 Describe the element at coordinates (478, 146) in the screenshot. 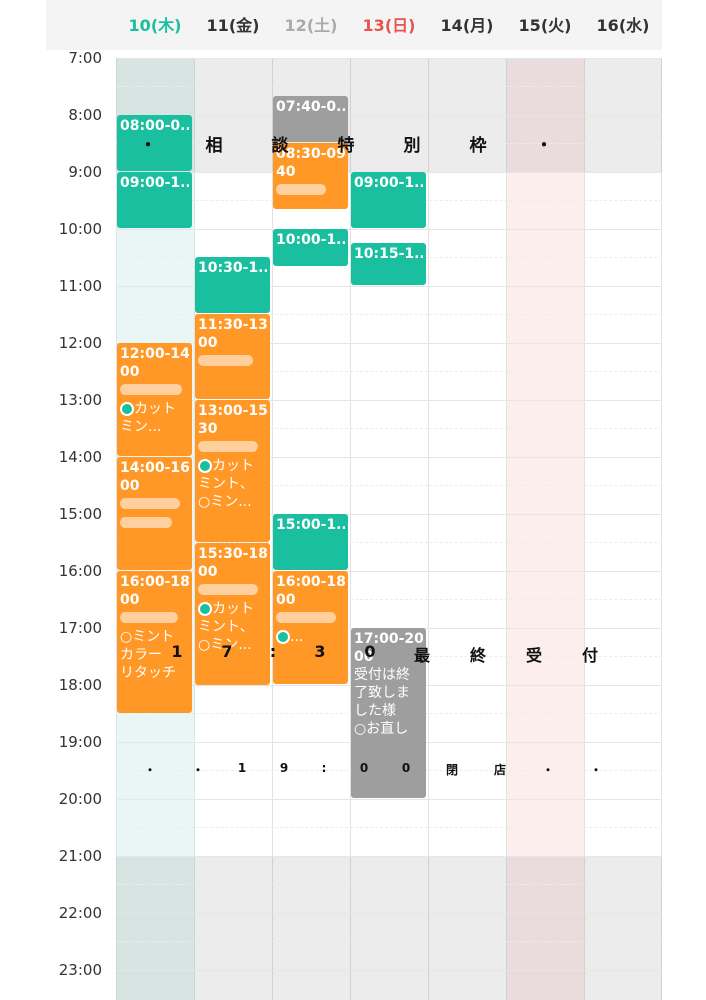

I see `banner-char: 枠` at that location.